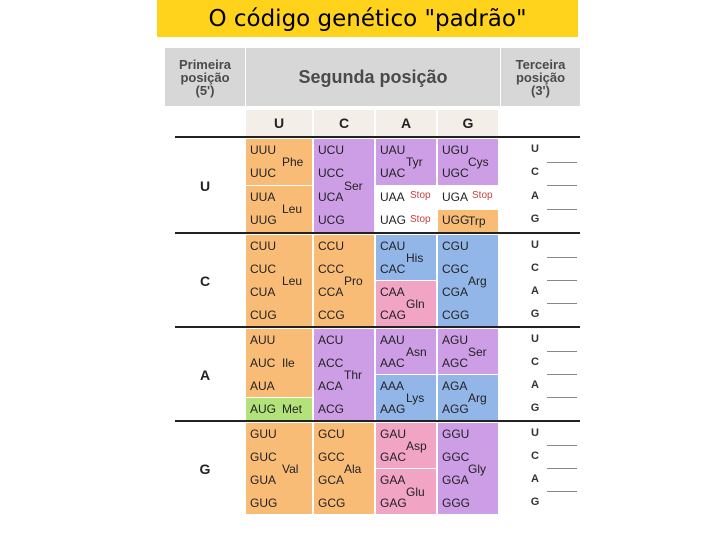 The width and height of the screenshot is (720, 540). What do you see at coordinates (331, 362) in the screenshot?
I see `codon-acc: ACC` at bounding box center [331, 362].